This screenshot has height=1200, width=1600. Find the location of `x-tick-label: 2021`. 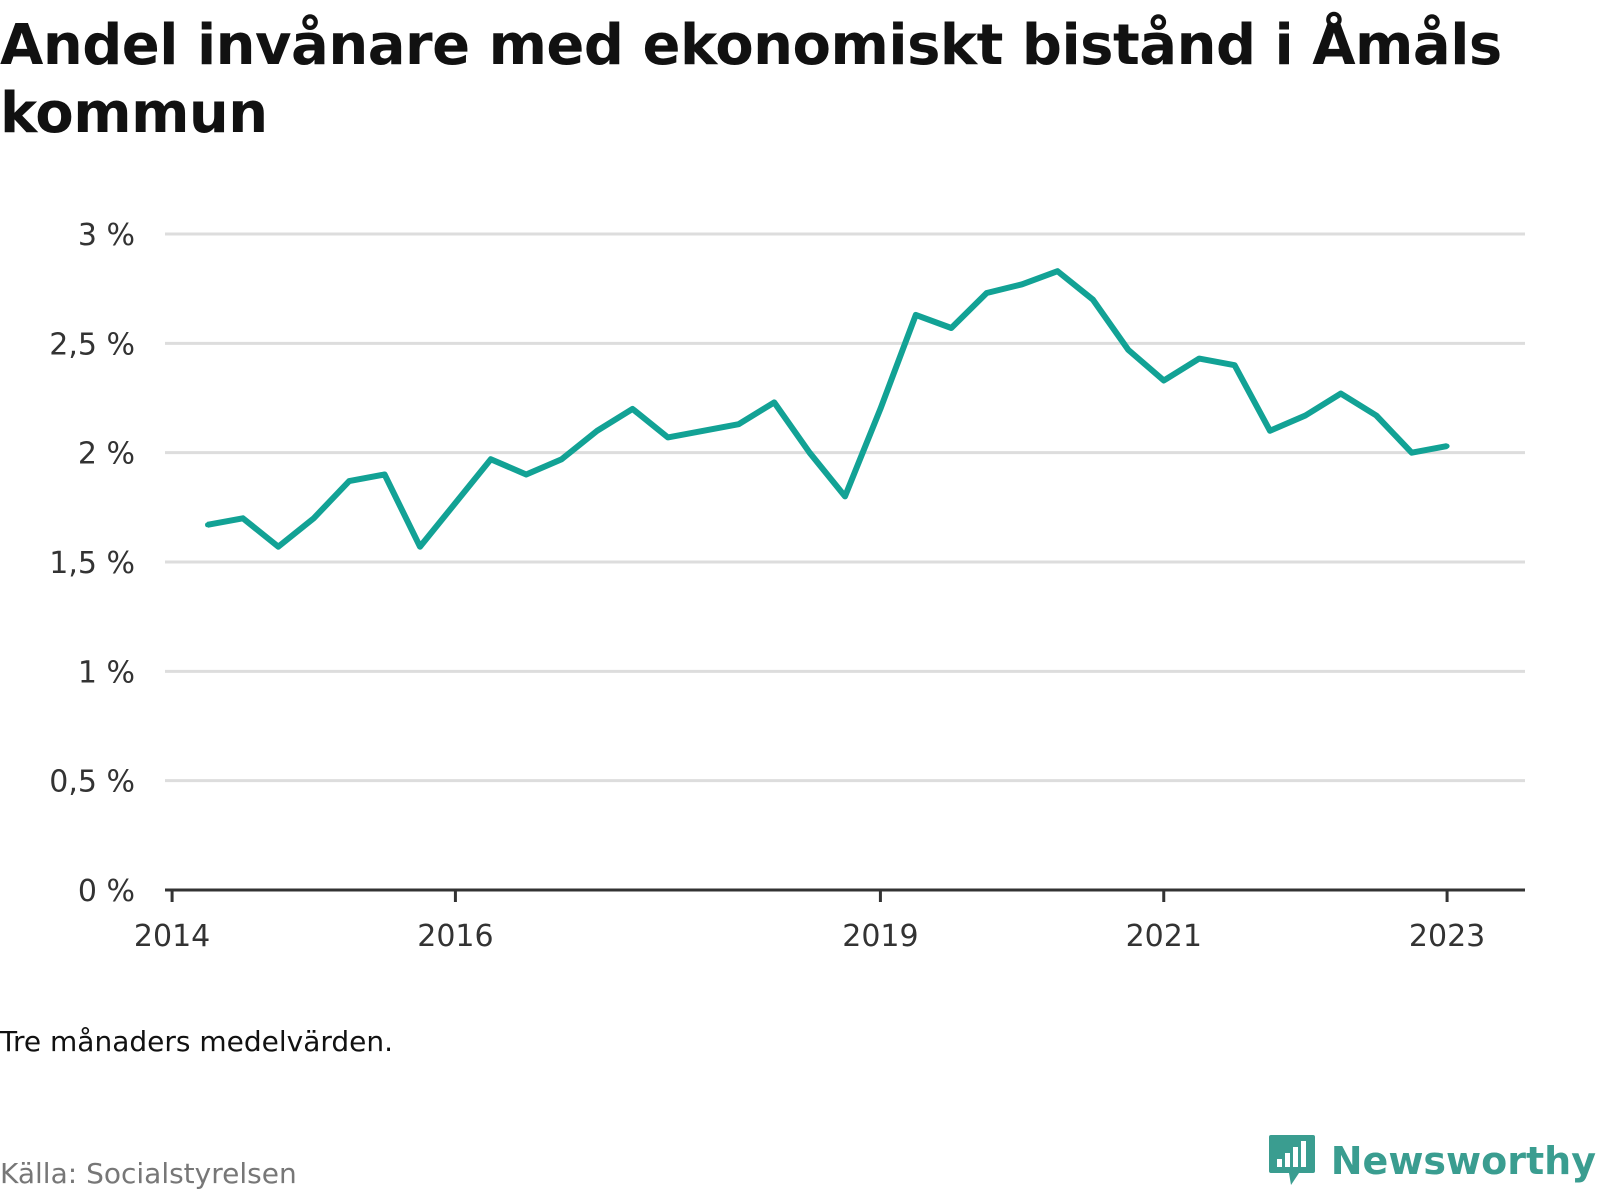

x-tick-label: 2021 is located at coordinates (1164, 936).